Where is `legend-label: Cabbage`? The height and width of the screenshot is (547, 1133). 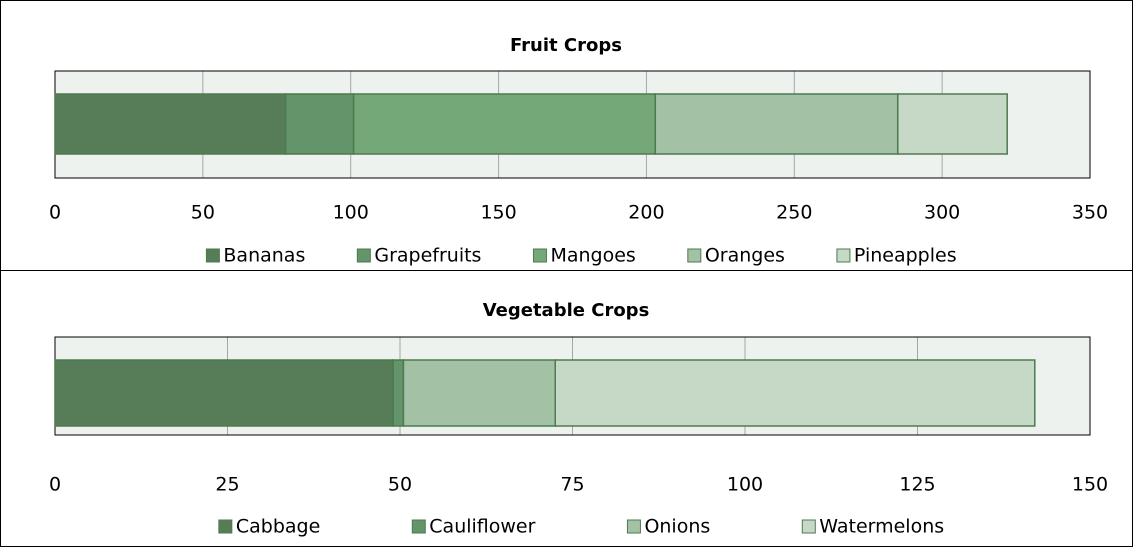 legend-label: Cabbage is located at coordinates (278, 527).